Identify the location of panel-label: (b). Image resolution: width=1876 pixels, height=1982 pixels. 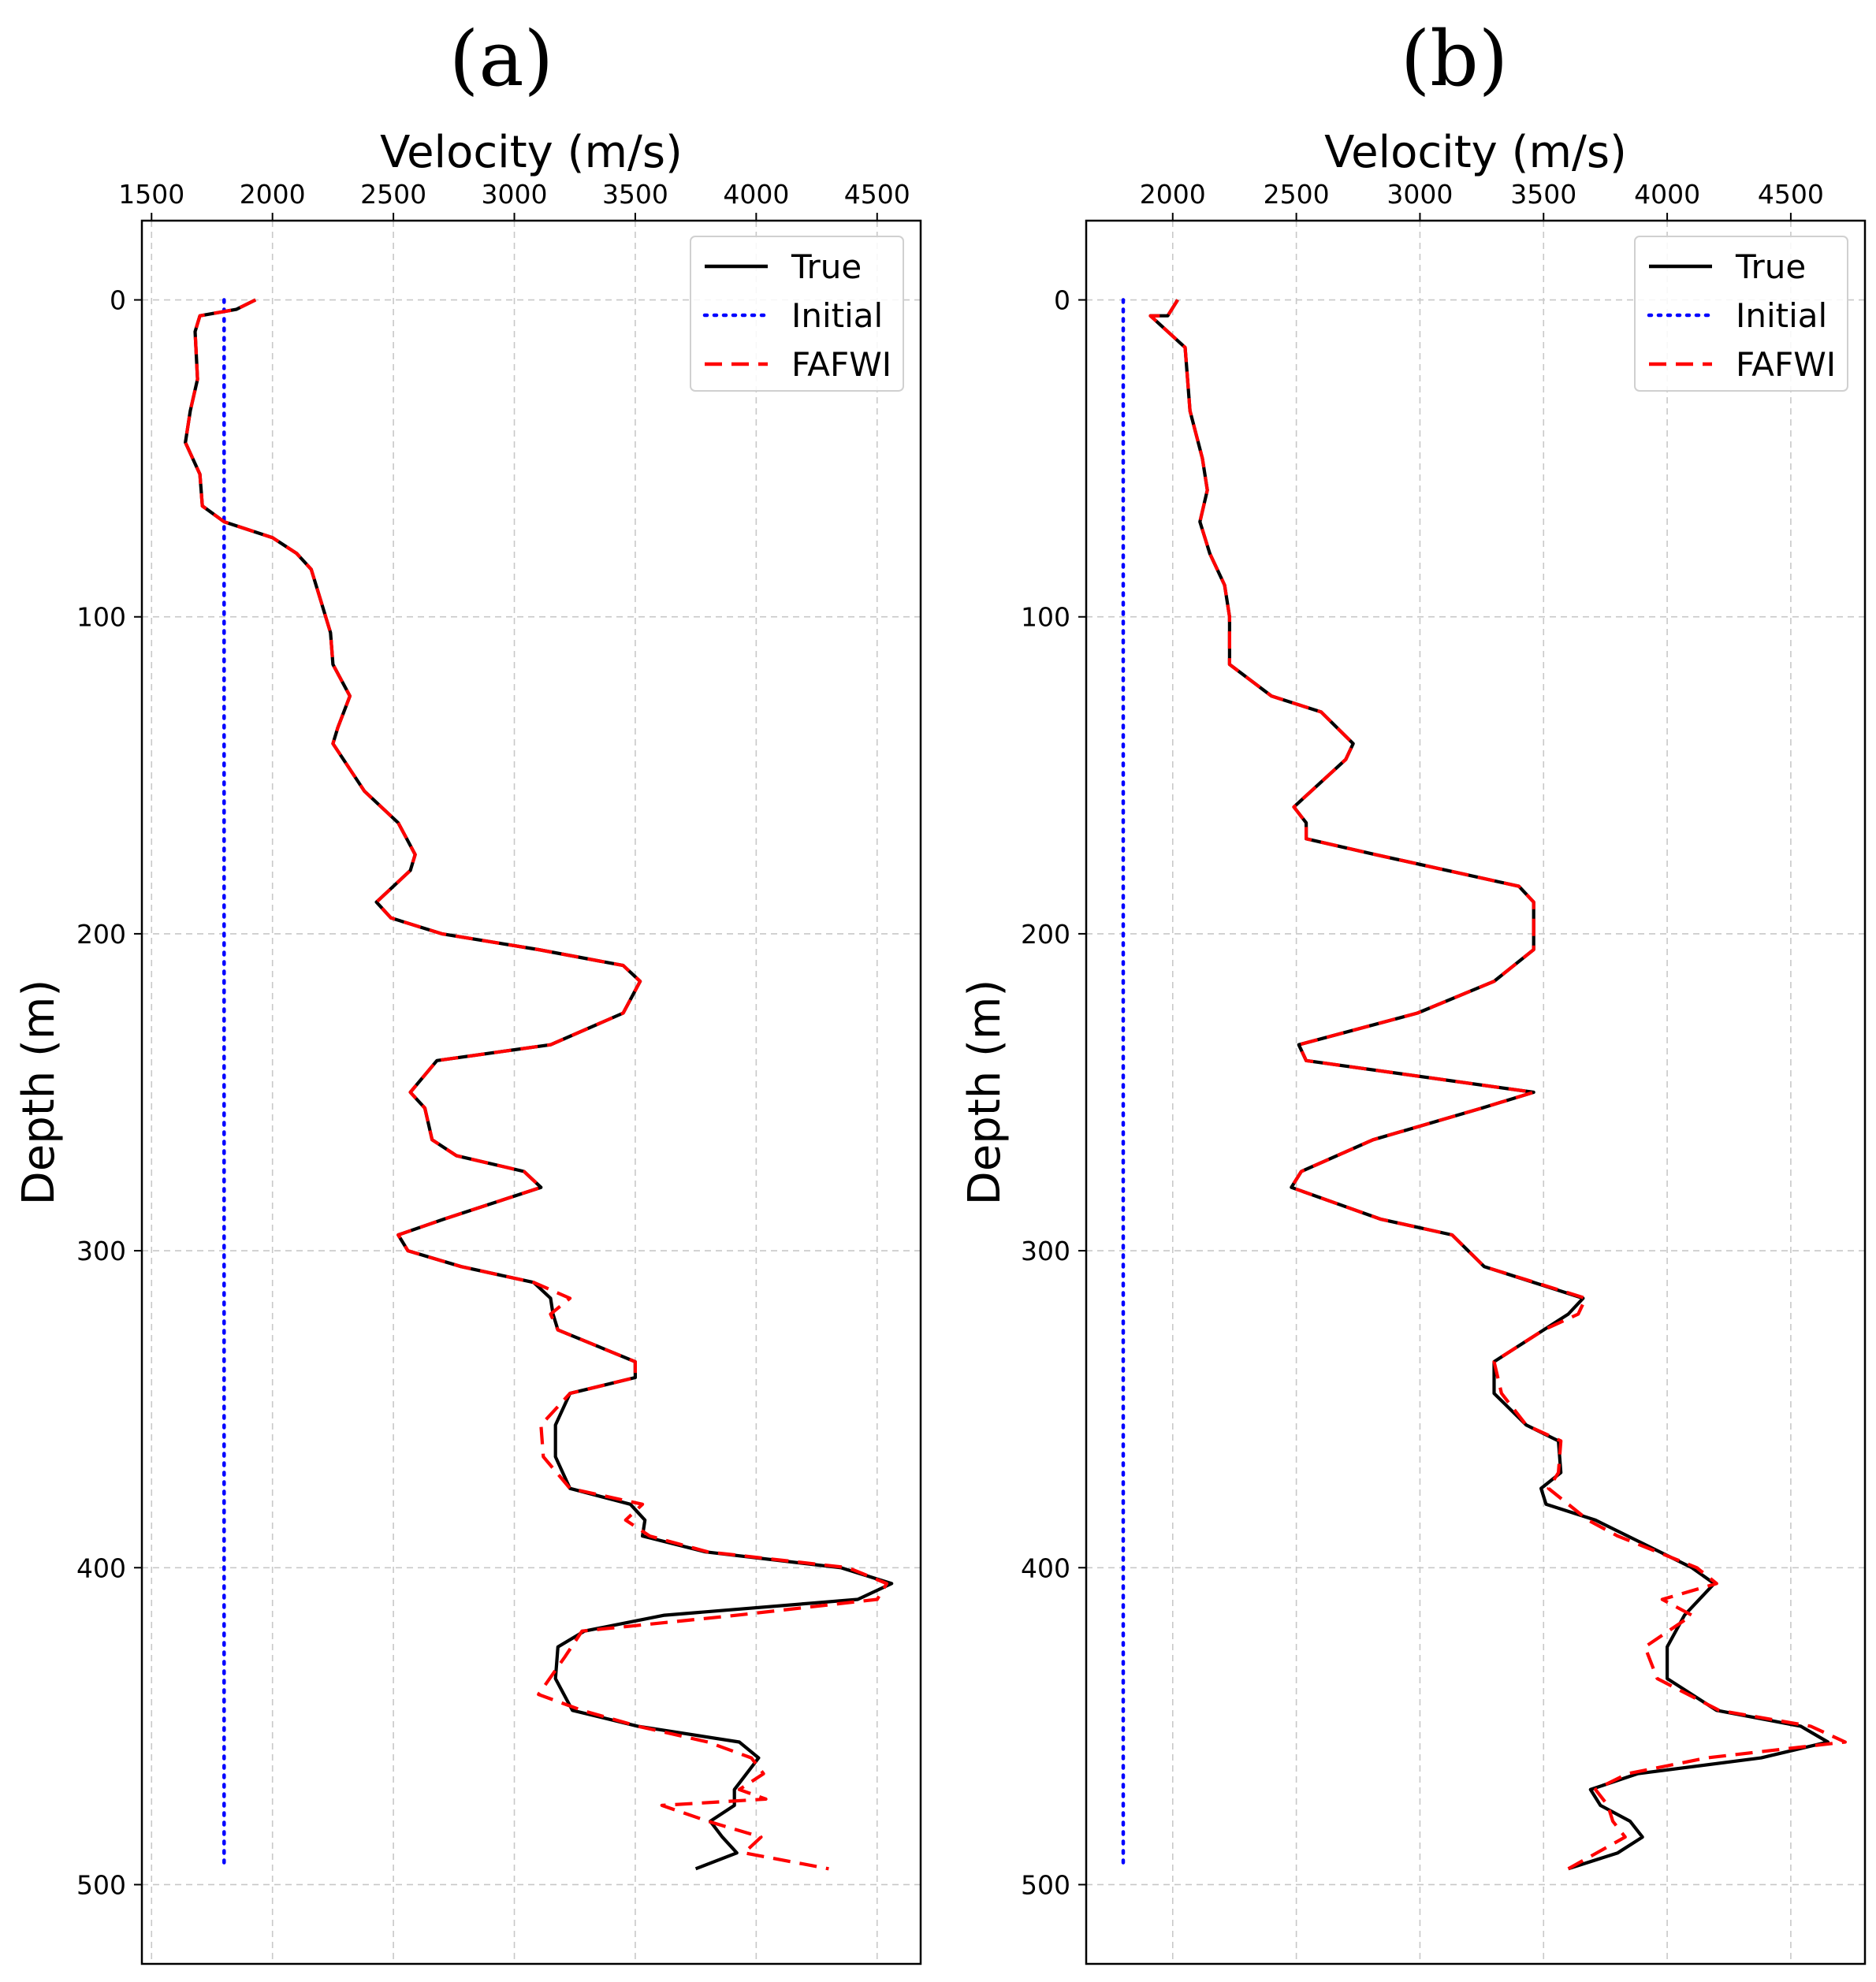
(1454, 59).